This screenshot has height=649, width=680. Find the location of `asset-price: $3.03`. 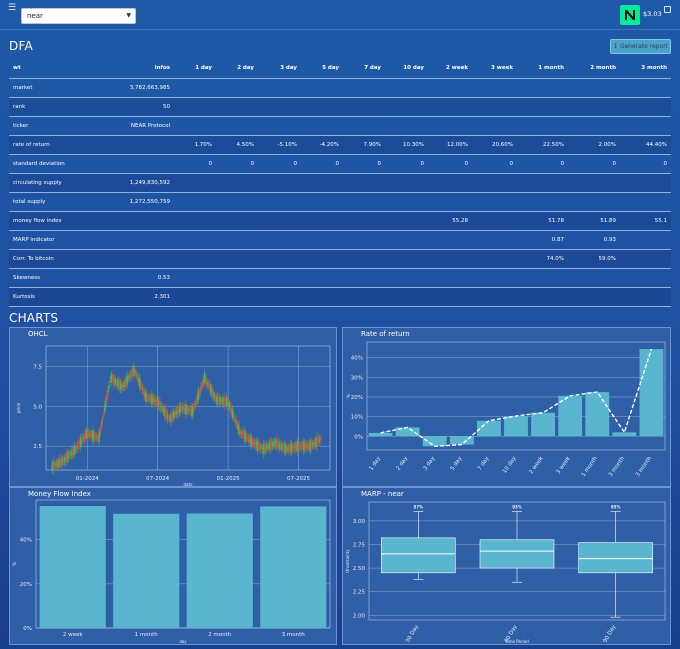

asset-price: $3.03 is located at coordinates (652, 14).